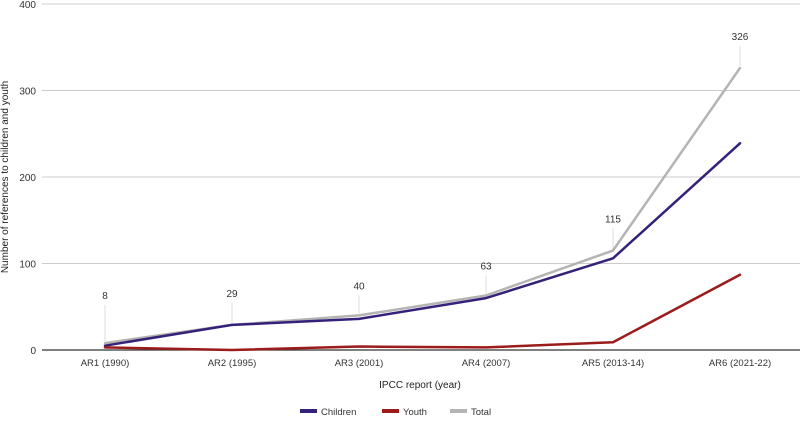 The width and height of the screenshot is (800, 424). Describe the element at coordinates (359, 363) in the screenshot. I see `x-tick-label: AR3 (2001)` at that location.